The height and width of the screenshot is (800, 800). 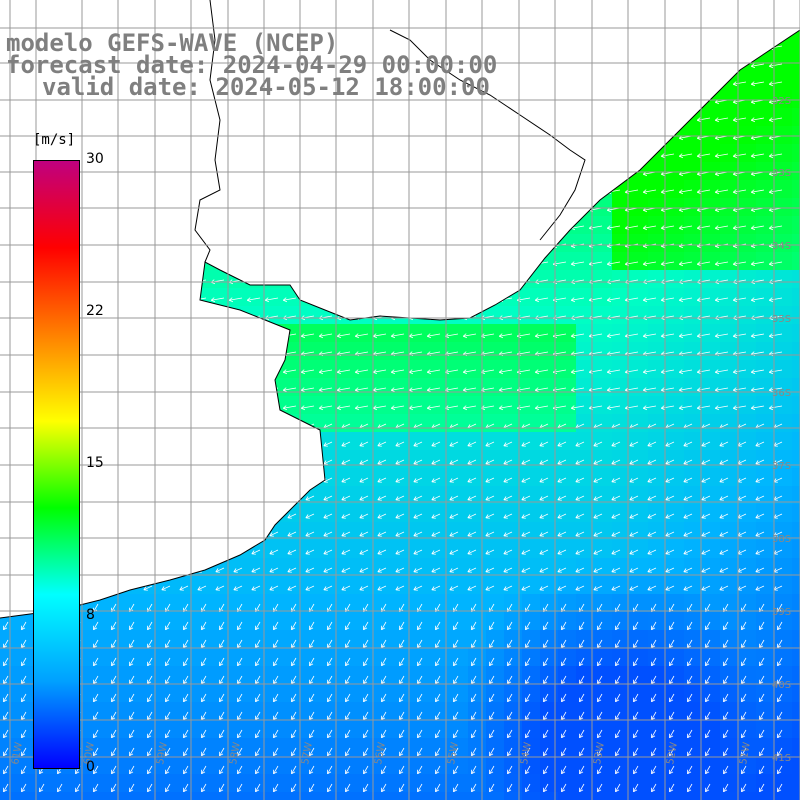 I want to click on lat-label: 39S, so click(x=781, y=612).